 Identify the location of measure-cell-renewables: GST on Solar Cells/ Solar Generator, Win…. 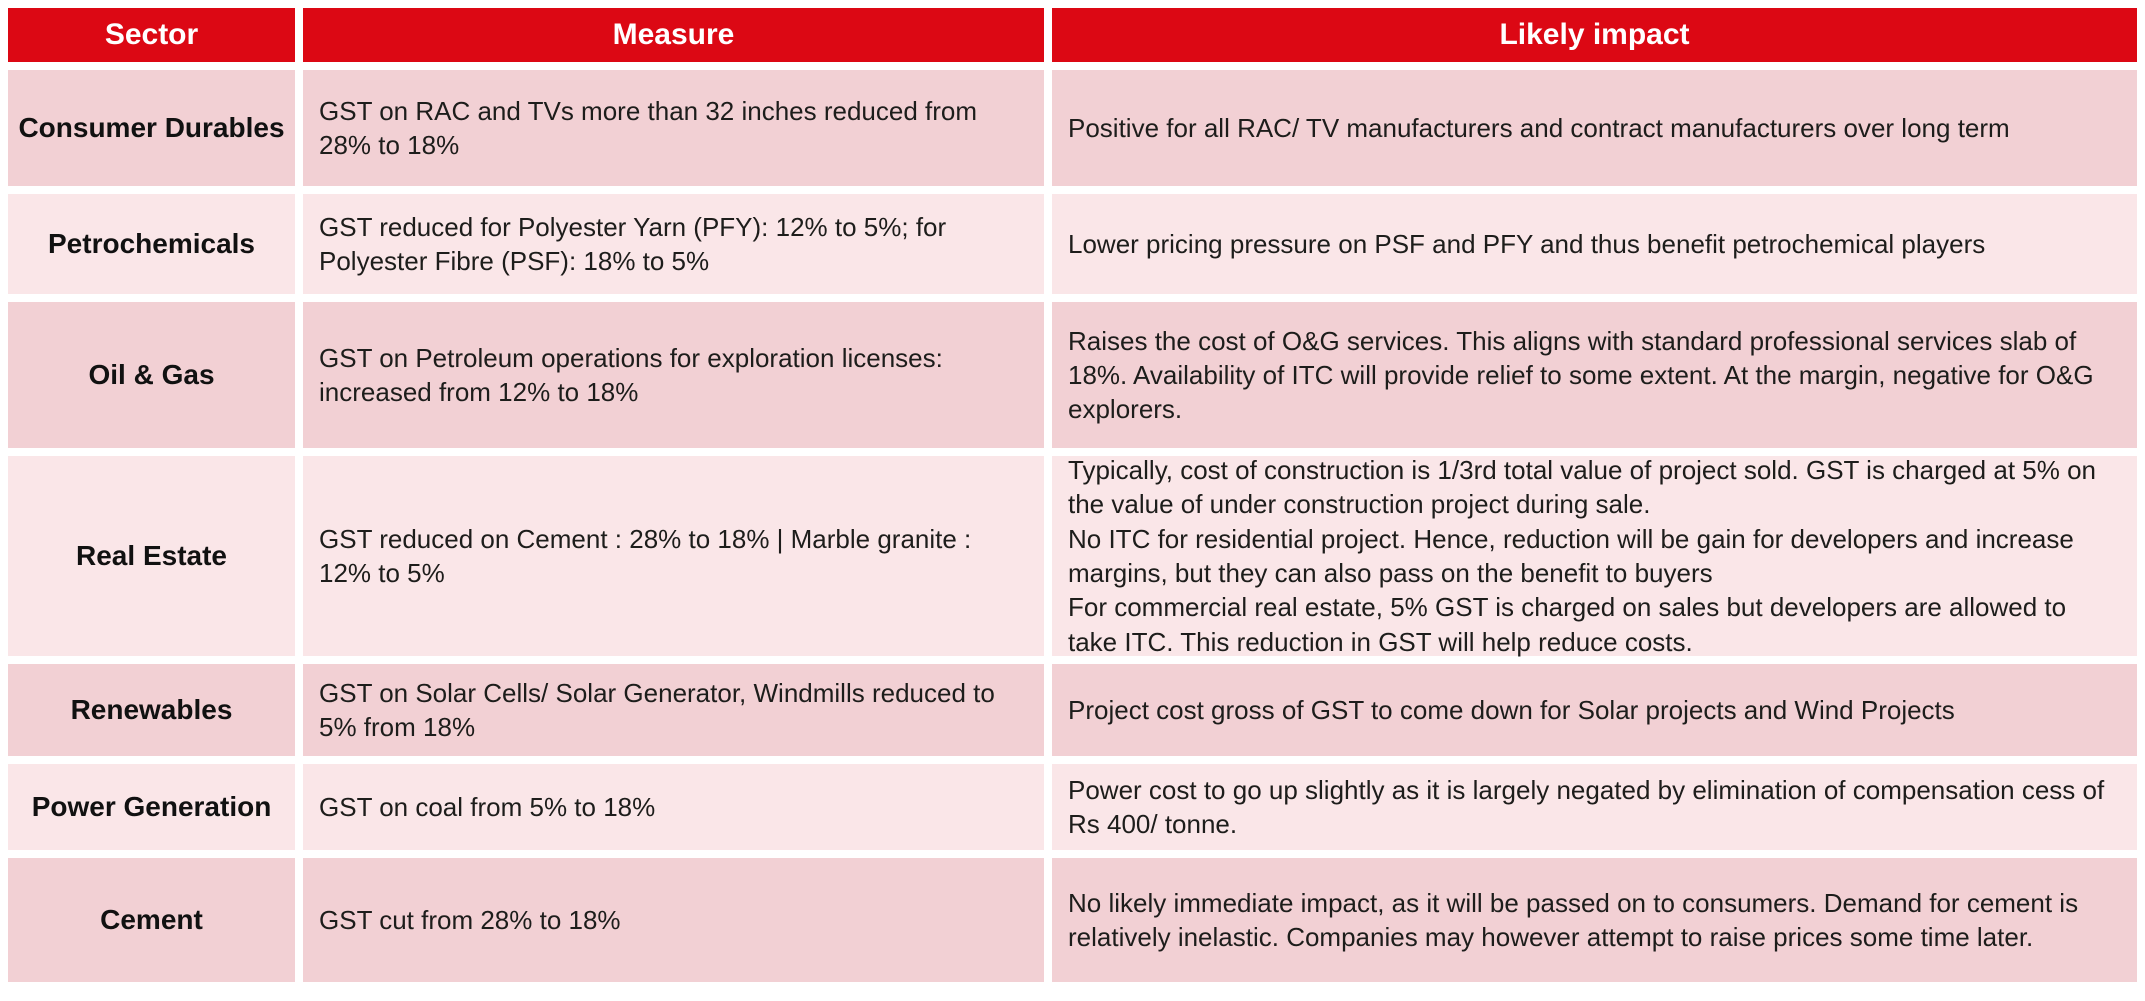
(673, 710).